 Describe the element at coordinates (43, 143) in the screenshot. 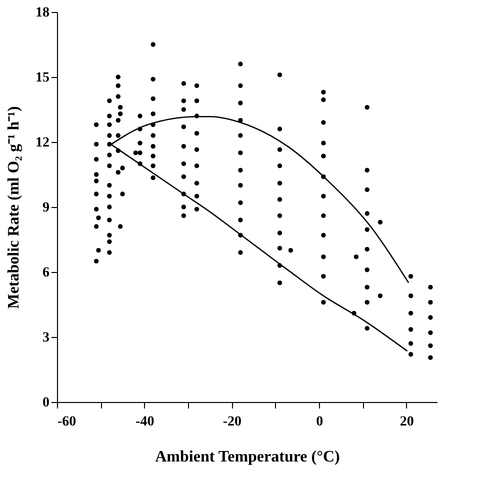

I see `y-tick-label: 12` at that location.